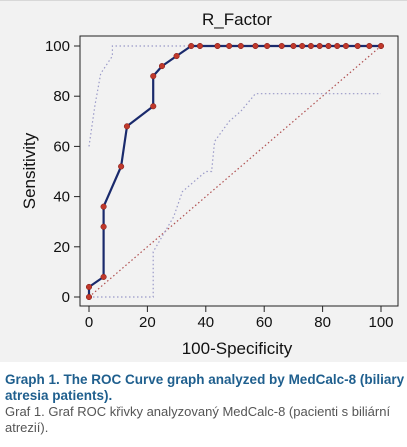  What do you see at coordinates (237, 19) in the screenshot?
I see `chart-title: R_Factor` at bounding box center [237, 19].